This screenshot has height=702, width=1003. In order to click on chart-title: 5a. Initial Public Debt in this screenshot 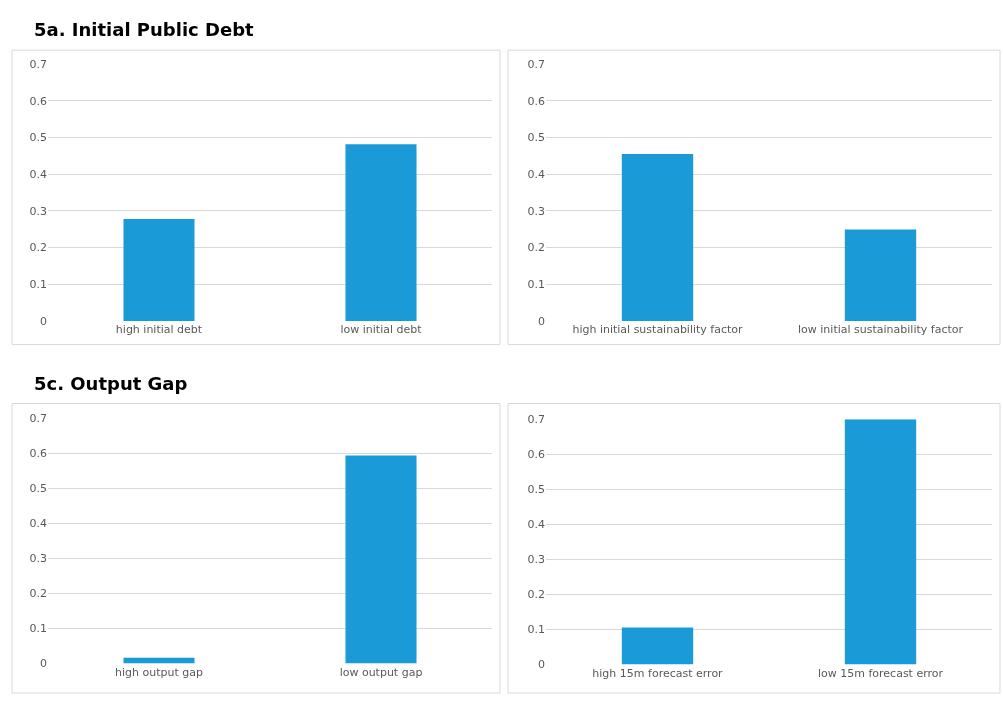, I will do `click(144, 29)`.